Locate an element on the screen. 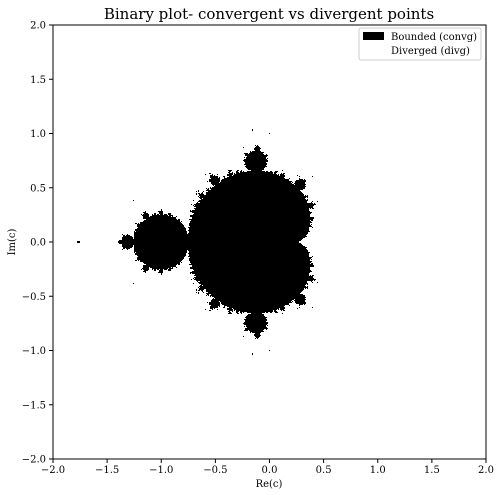  y-tick-label: 1.5 is located at coordinates (38, 80).